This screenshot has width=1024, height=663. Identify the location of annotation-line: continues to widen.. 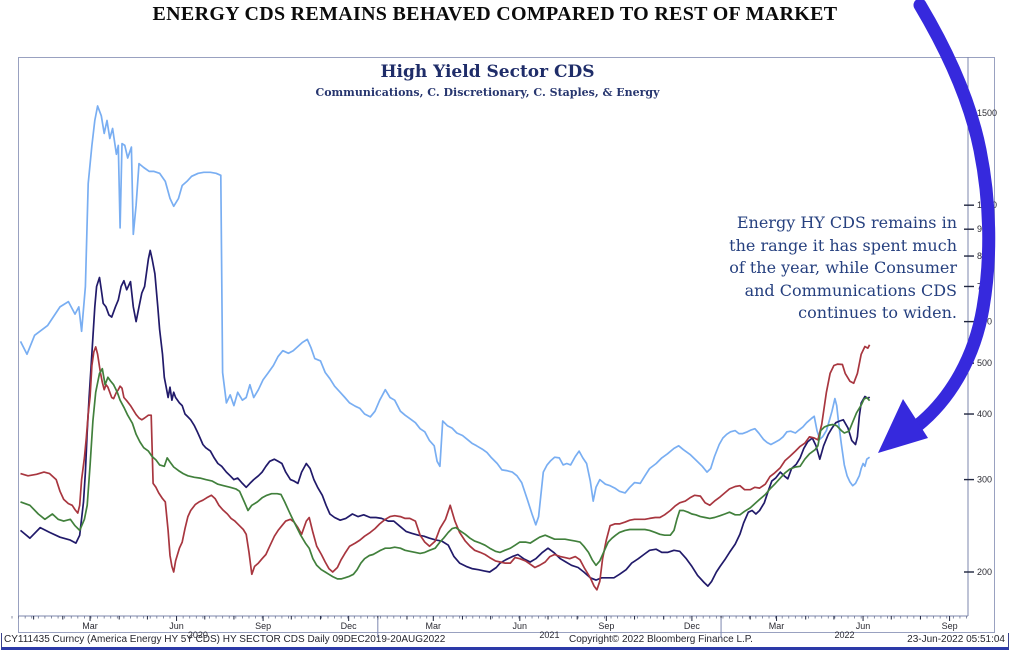
(877, 312).